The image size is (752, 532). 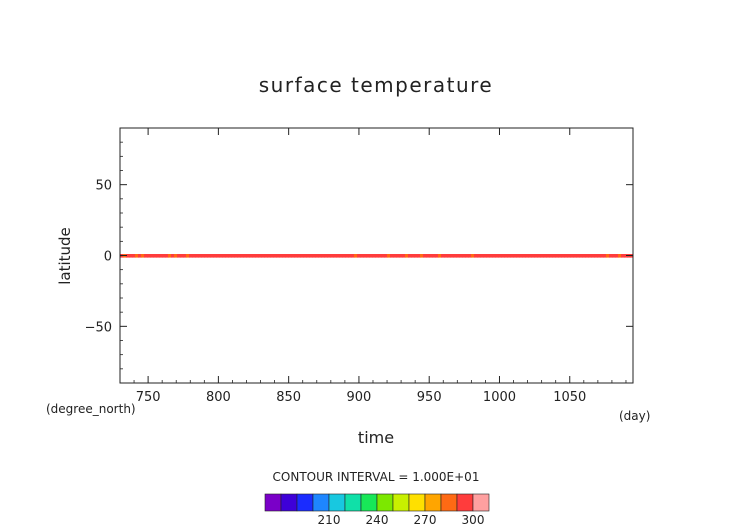 I want to click on x-tick-label: 1000, so click(x=499, y=397).